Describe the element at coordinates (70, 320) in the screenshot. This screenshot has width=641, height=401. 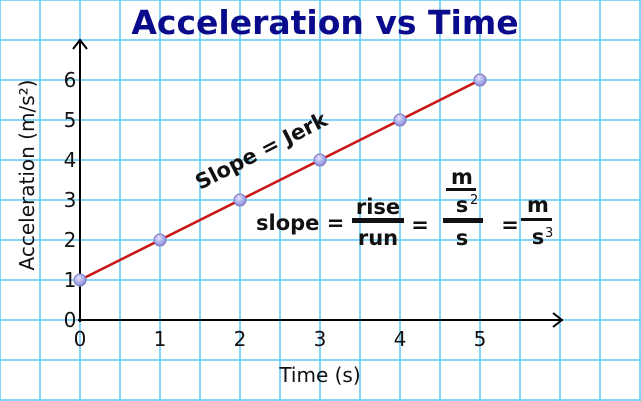
I see `y-tick-label: 0` at that location.